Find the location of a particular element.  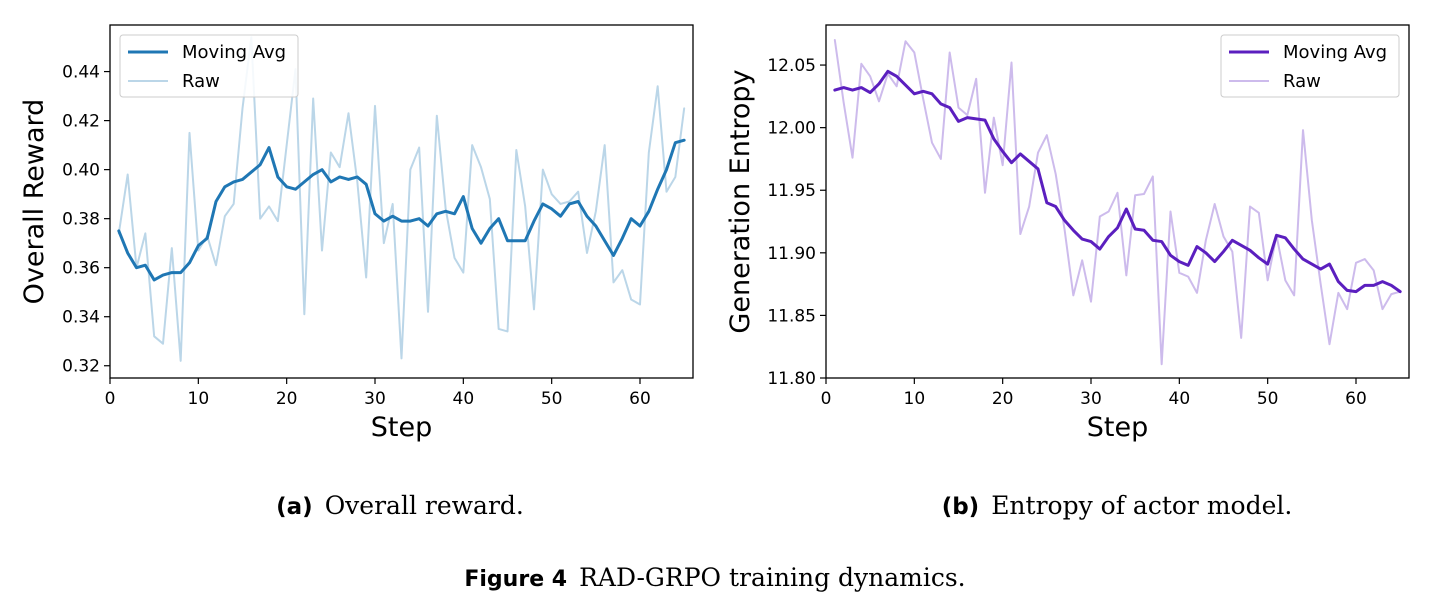

chart-1-xtick-label: 30 is located at coordinates (1091, 399).